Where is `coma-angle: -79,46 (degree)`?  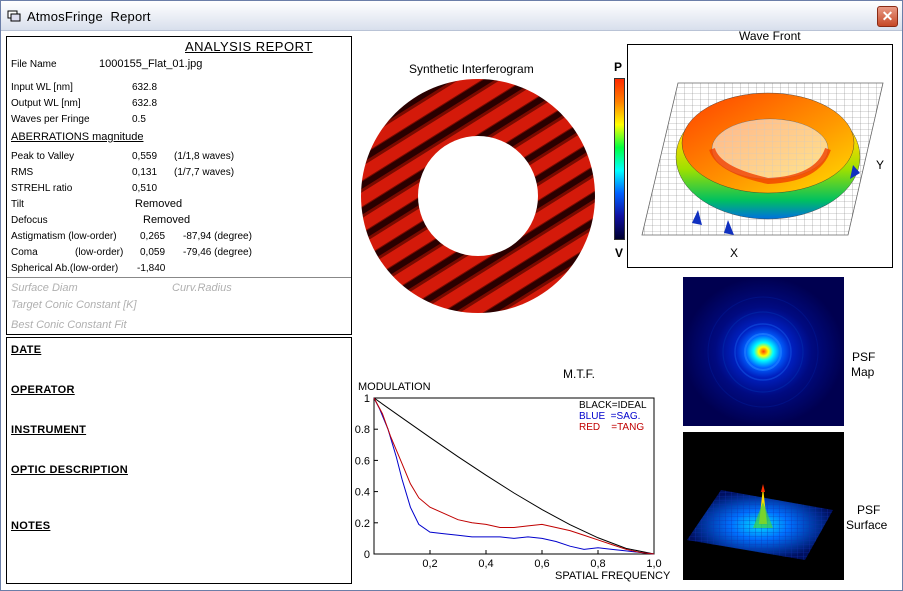 coma-angle: -79,46 (degree) is located at coordinates (217, 252).